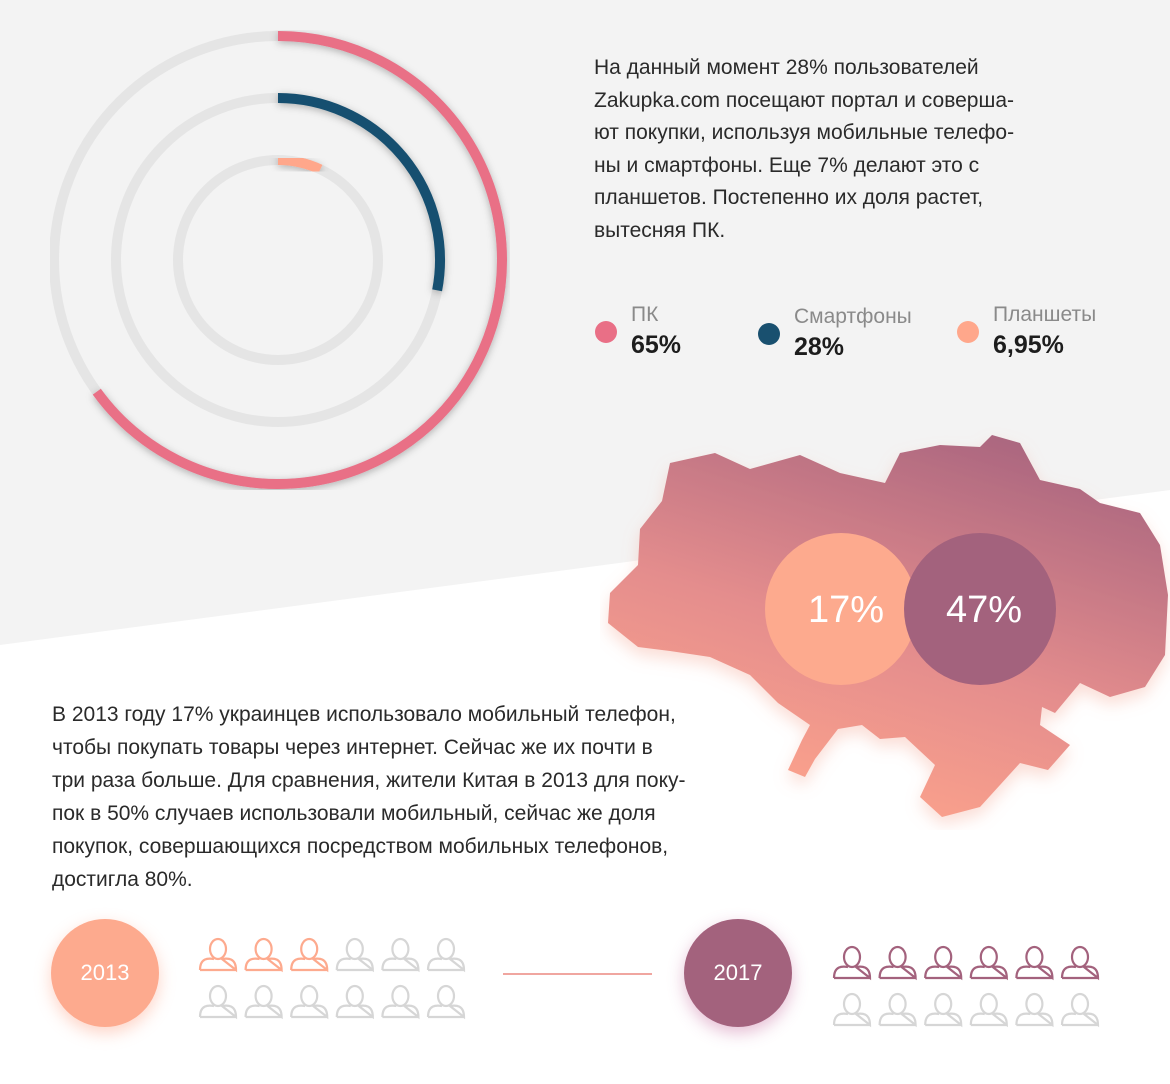 This screenshot has width=1170, height=1084. Describe the element at coordinates (846, 610) in the screenshot. I see `bubble-2013-label: 17%` at that location.